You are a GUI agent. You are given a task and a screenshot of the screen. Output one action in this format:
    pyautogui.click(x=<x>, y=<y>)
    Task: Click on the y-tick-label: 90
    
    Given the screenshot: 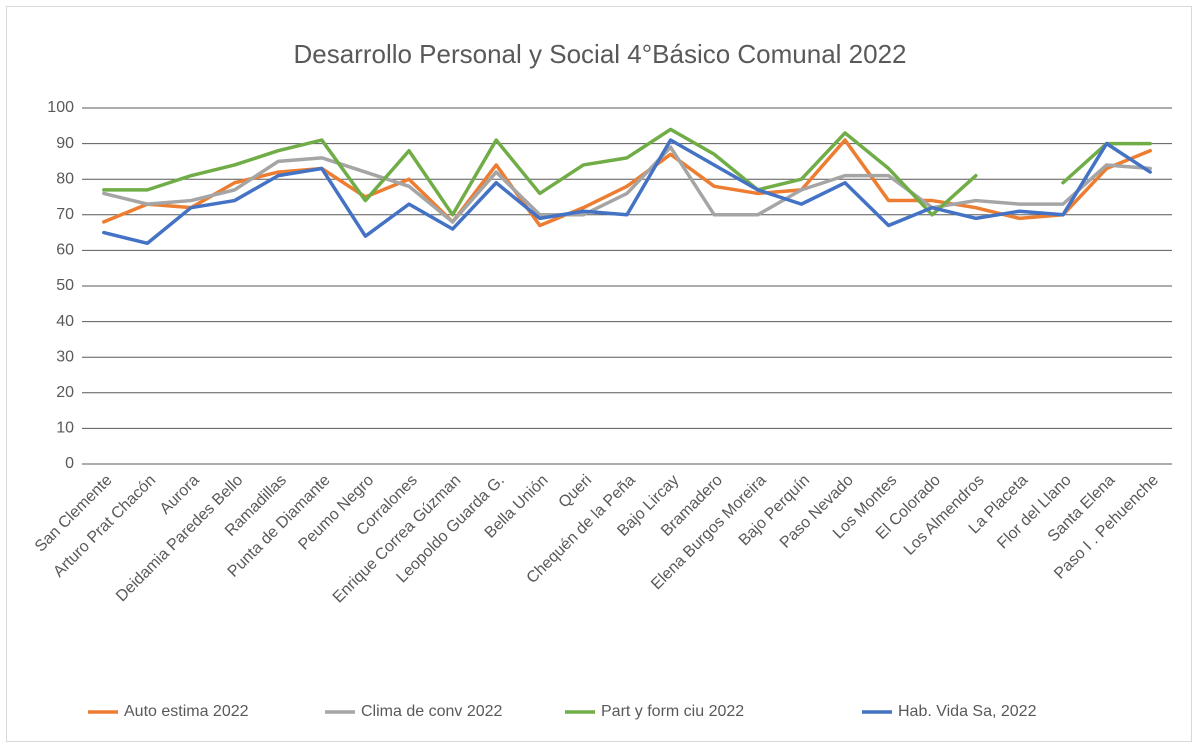 What is the action you would take?
    pyautogui.click(x=65, y=143)
    